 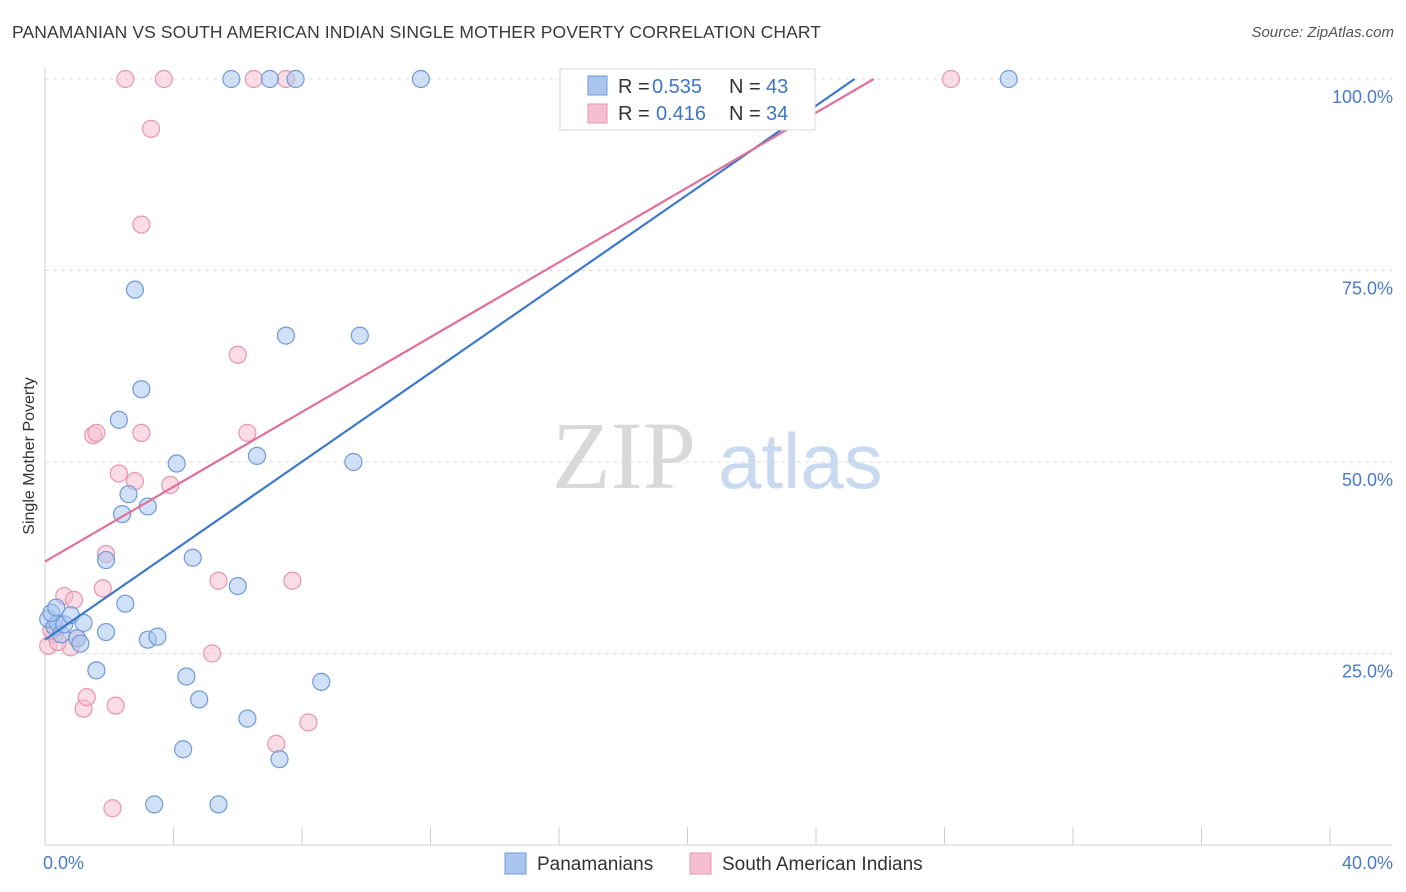 What do you see at coordinates (1367, 672) in the screenshot?
I see `y-tick-label: 25.0%` at bounding box center [1367, 672].